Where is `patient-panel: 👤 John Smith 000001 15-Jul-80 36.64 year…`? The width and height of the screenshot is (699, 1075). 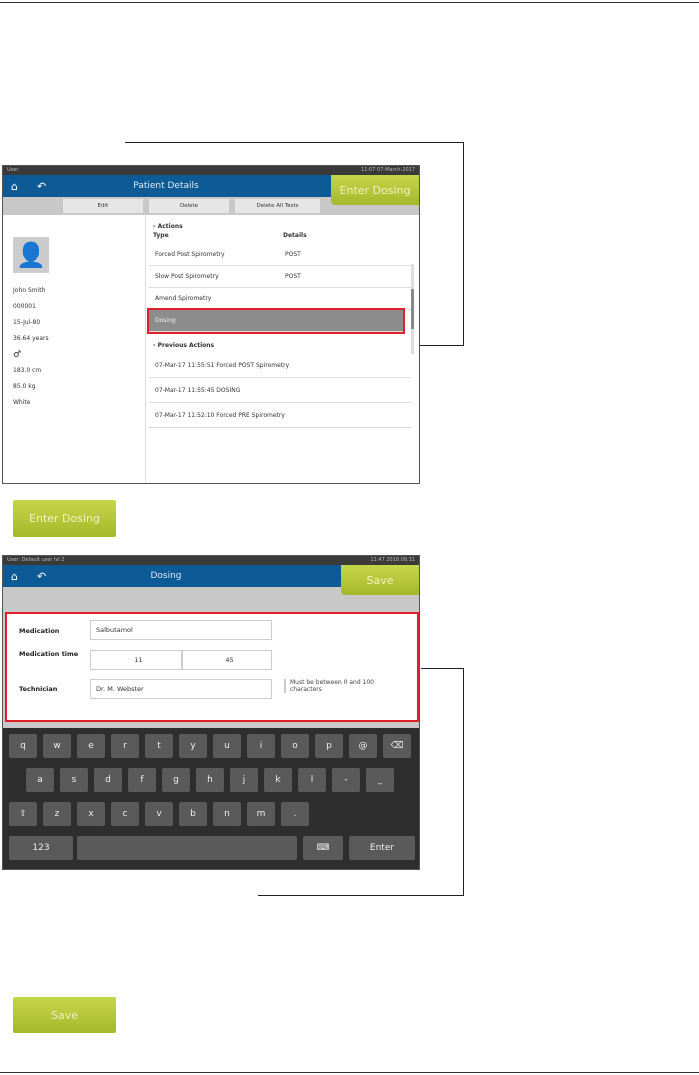 patient-panel: 👤 John Smith 000001 15-Jul-80 36.64 year… is located at coordinates (74, 349).